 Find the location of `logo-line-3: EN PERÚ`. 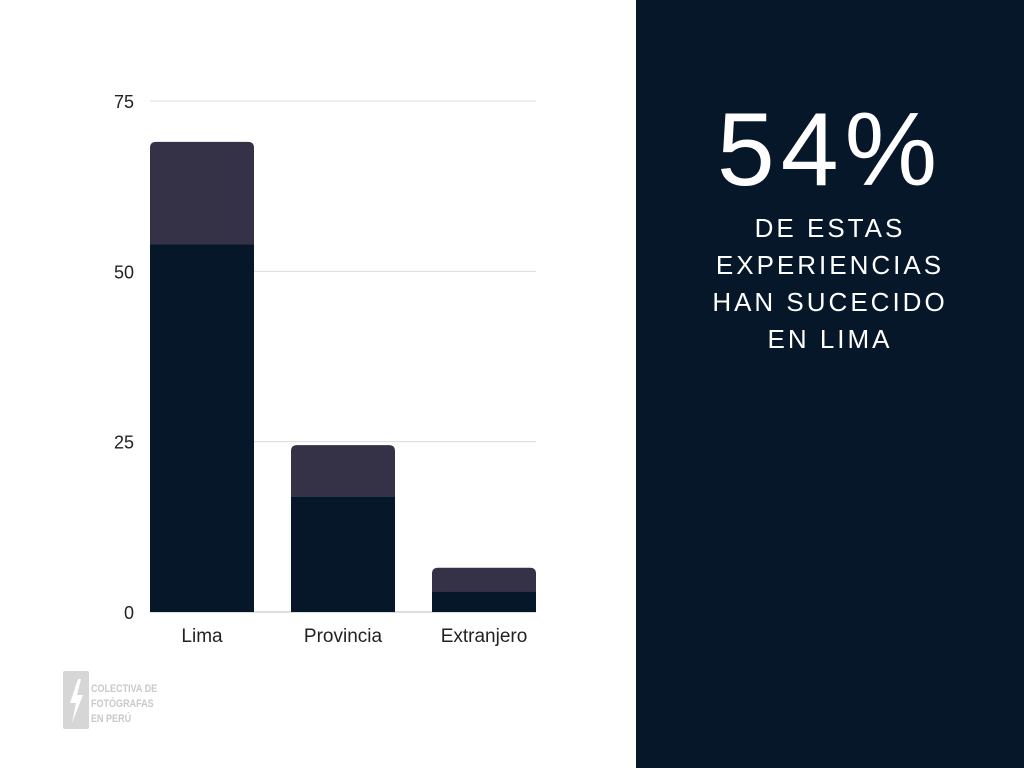

logo-line-3: EN PERÚ is located at coordinates (111, 719).